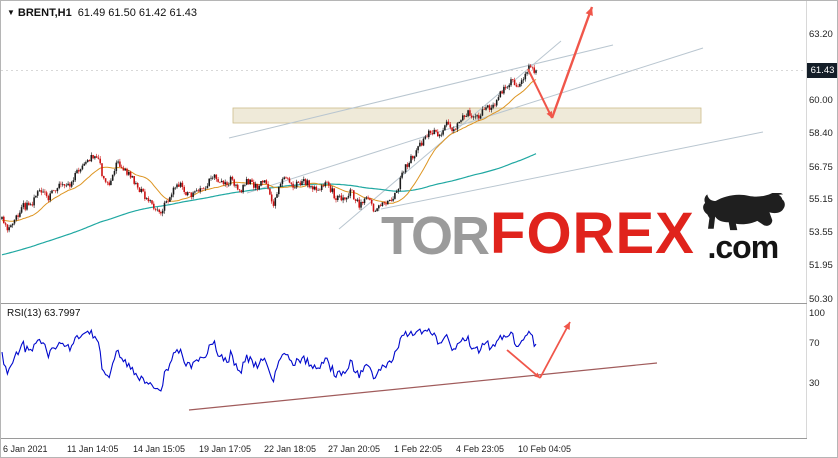 This screenshot has width=838, height=458. Describe the element at coordinates (821, 199) in the screenshot. I see `price-axis-label: 55.15` at that location.